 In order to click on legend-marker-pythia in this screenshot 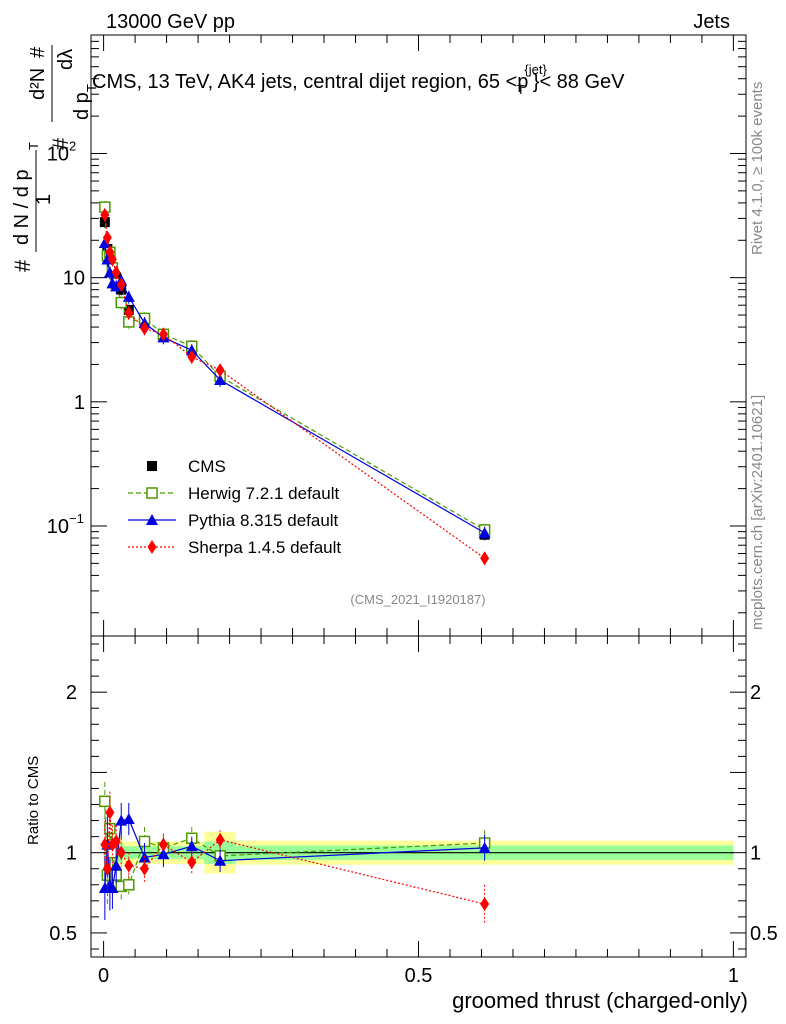, I will do `click(152, 519)`.